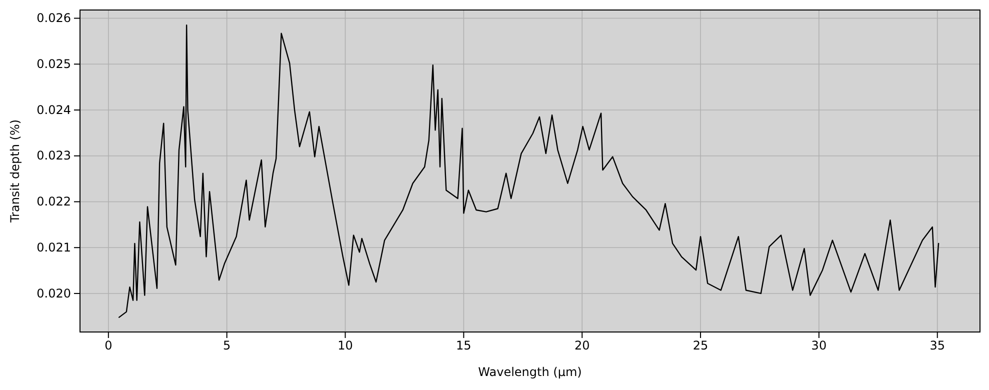 The width and height of the screenshot is (989, 390). I want to click on y-axis-title: Transit depth (%), so click(15, 171).